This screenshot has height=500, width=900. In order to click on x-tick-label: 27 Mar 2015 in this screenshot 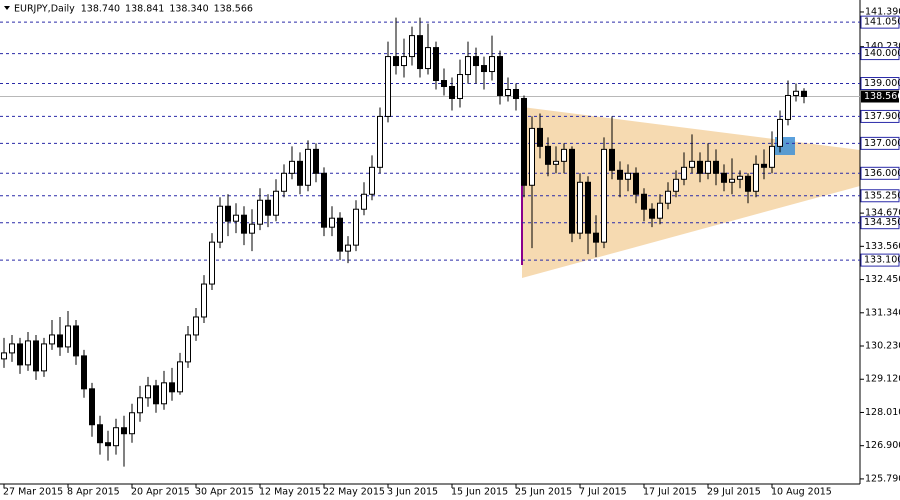, I will do `click(33, 492)`.